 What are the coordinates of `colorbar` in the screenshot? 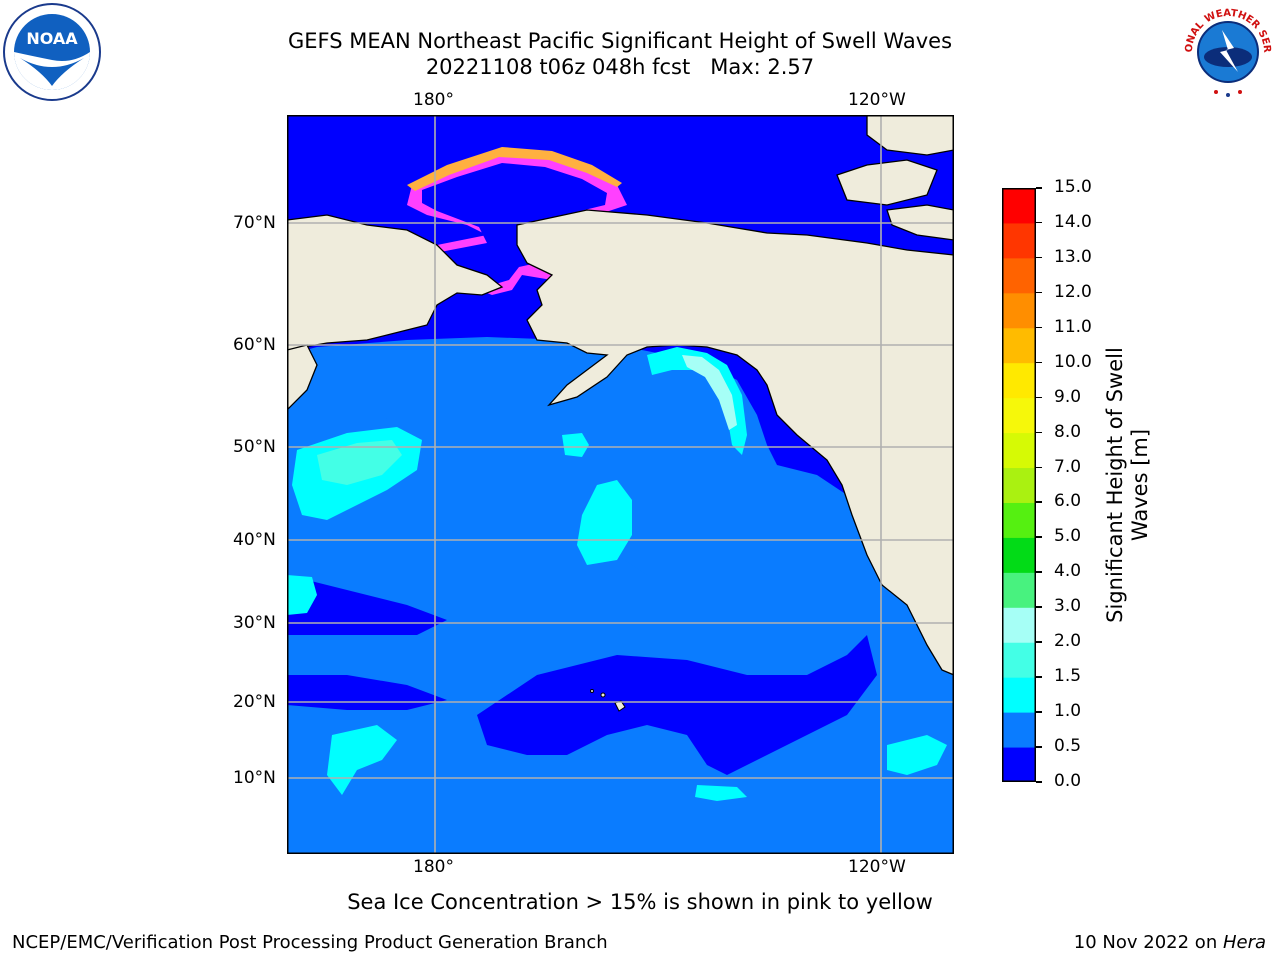 It's located at (1019, 485).